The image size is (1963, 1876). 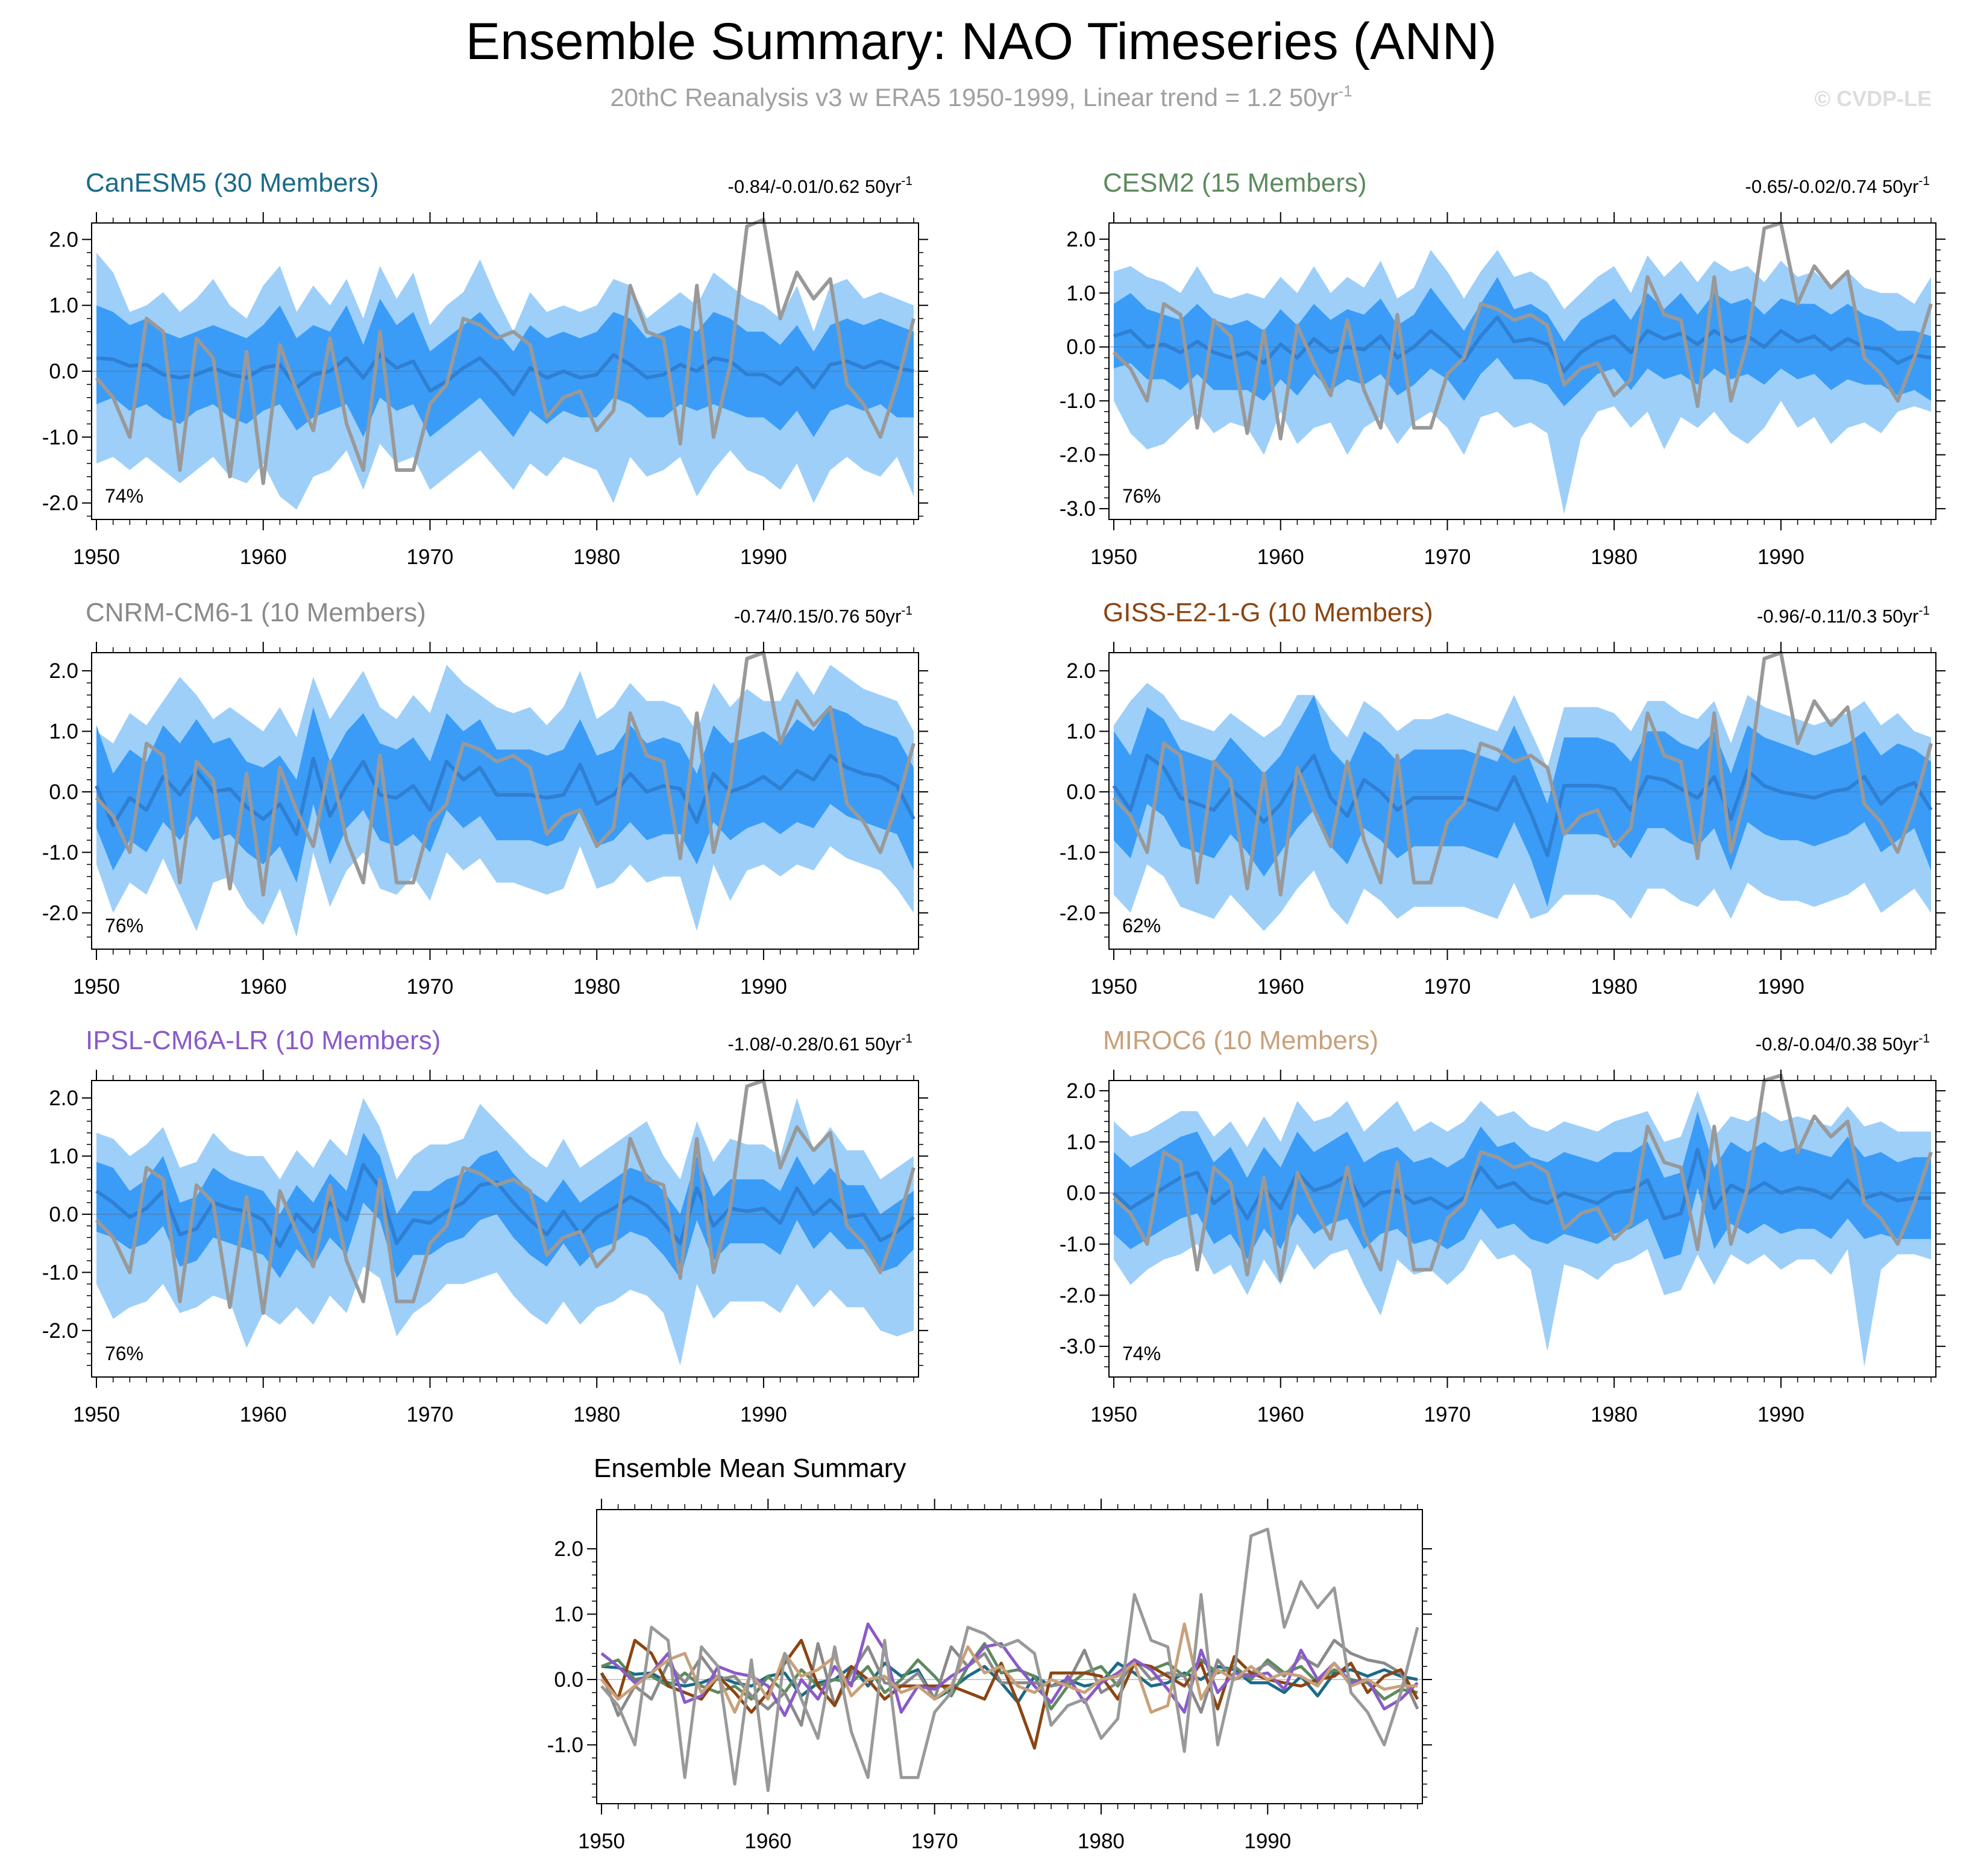 What do you see at coordinates (256, 612) in the screenshot?
I see `panel-title: CNRM-CM6-1 (10 Members)` at bounding box center [256, 612].